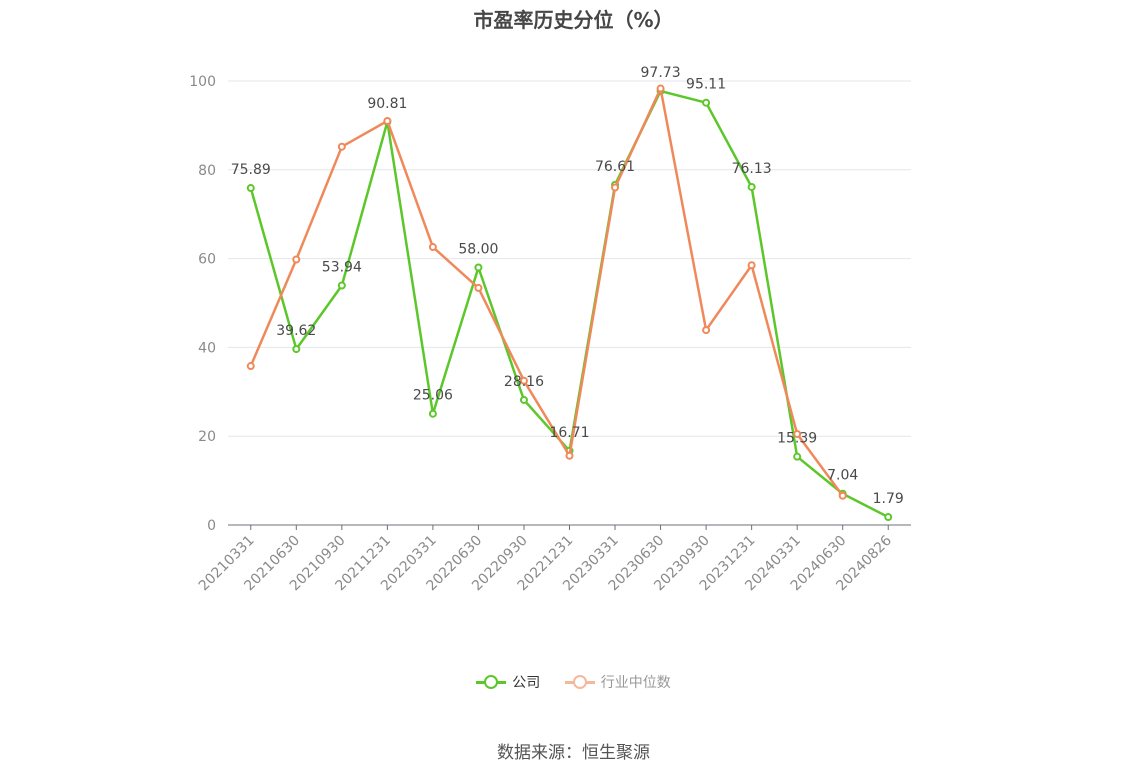 This screenshot has width=1147, height=776. What do you see at coordinates (573, 753) in the screenshot?
I see `source-note: 数据来源：恒生聚源` at bounding box center [573, 753].